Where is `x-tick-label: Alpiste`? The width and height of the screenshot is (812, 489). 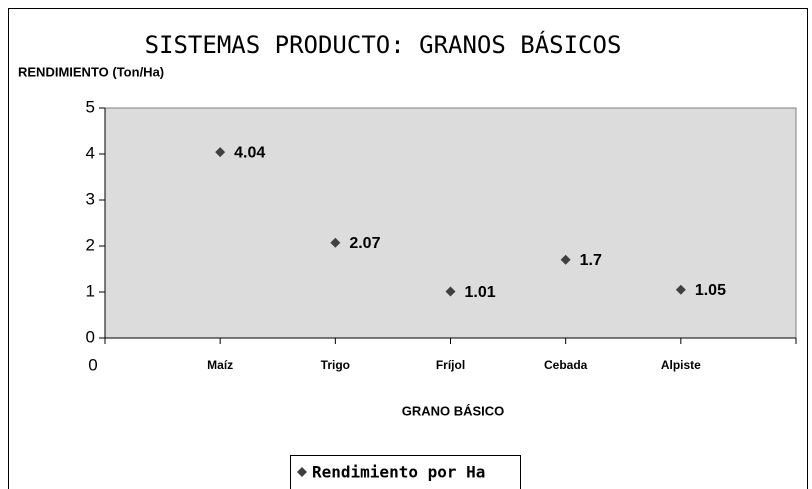 x-tick-label: Alpiste is located at coordinates (681, 365).